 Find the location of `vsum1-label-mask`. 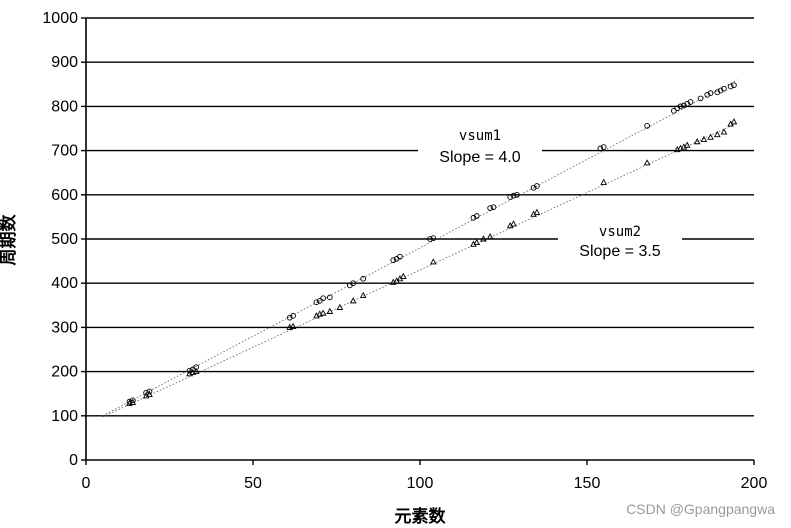

vsum1-label-mask is located at coordinates (480, 147).